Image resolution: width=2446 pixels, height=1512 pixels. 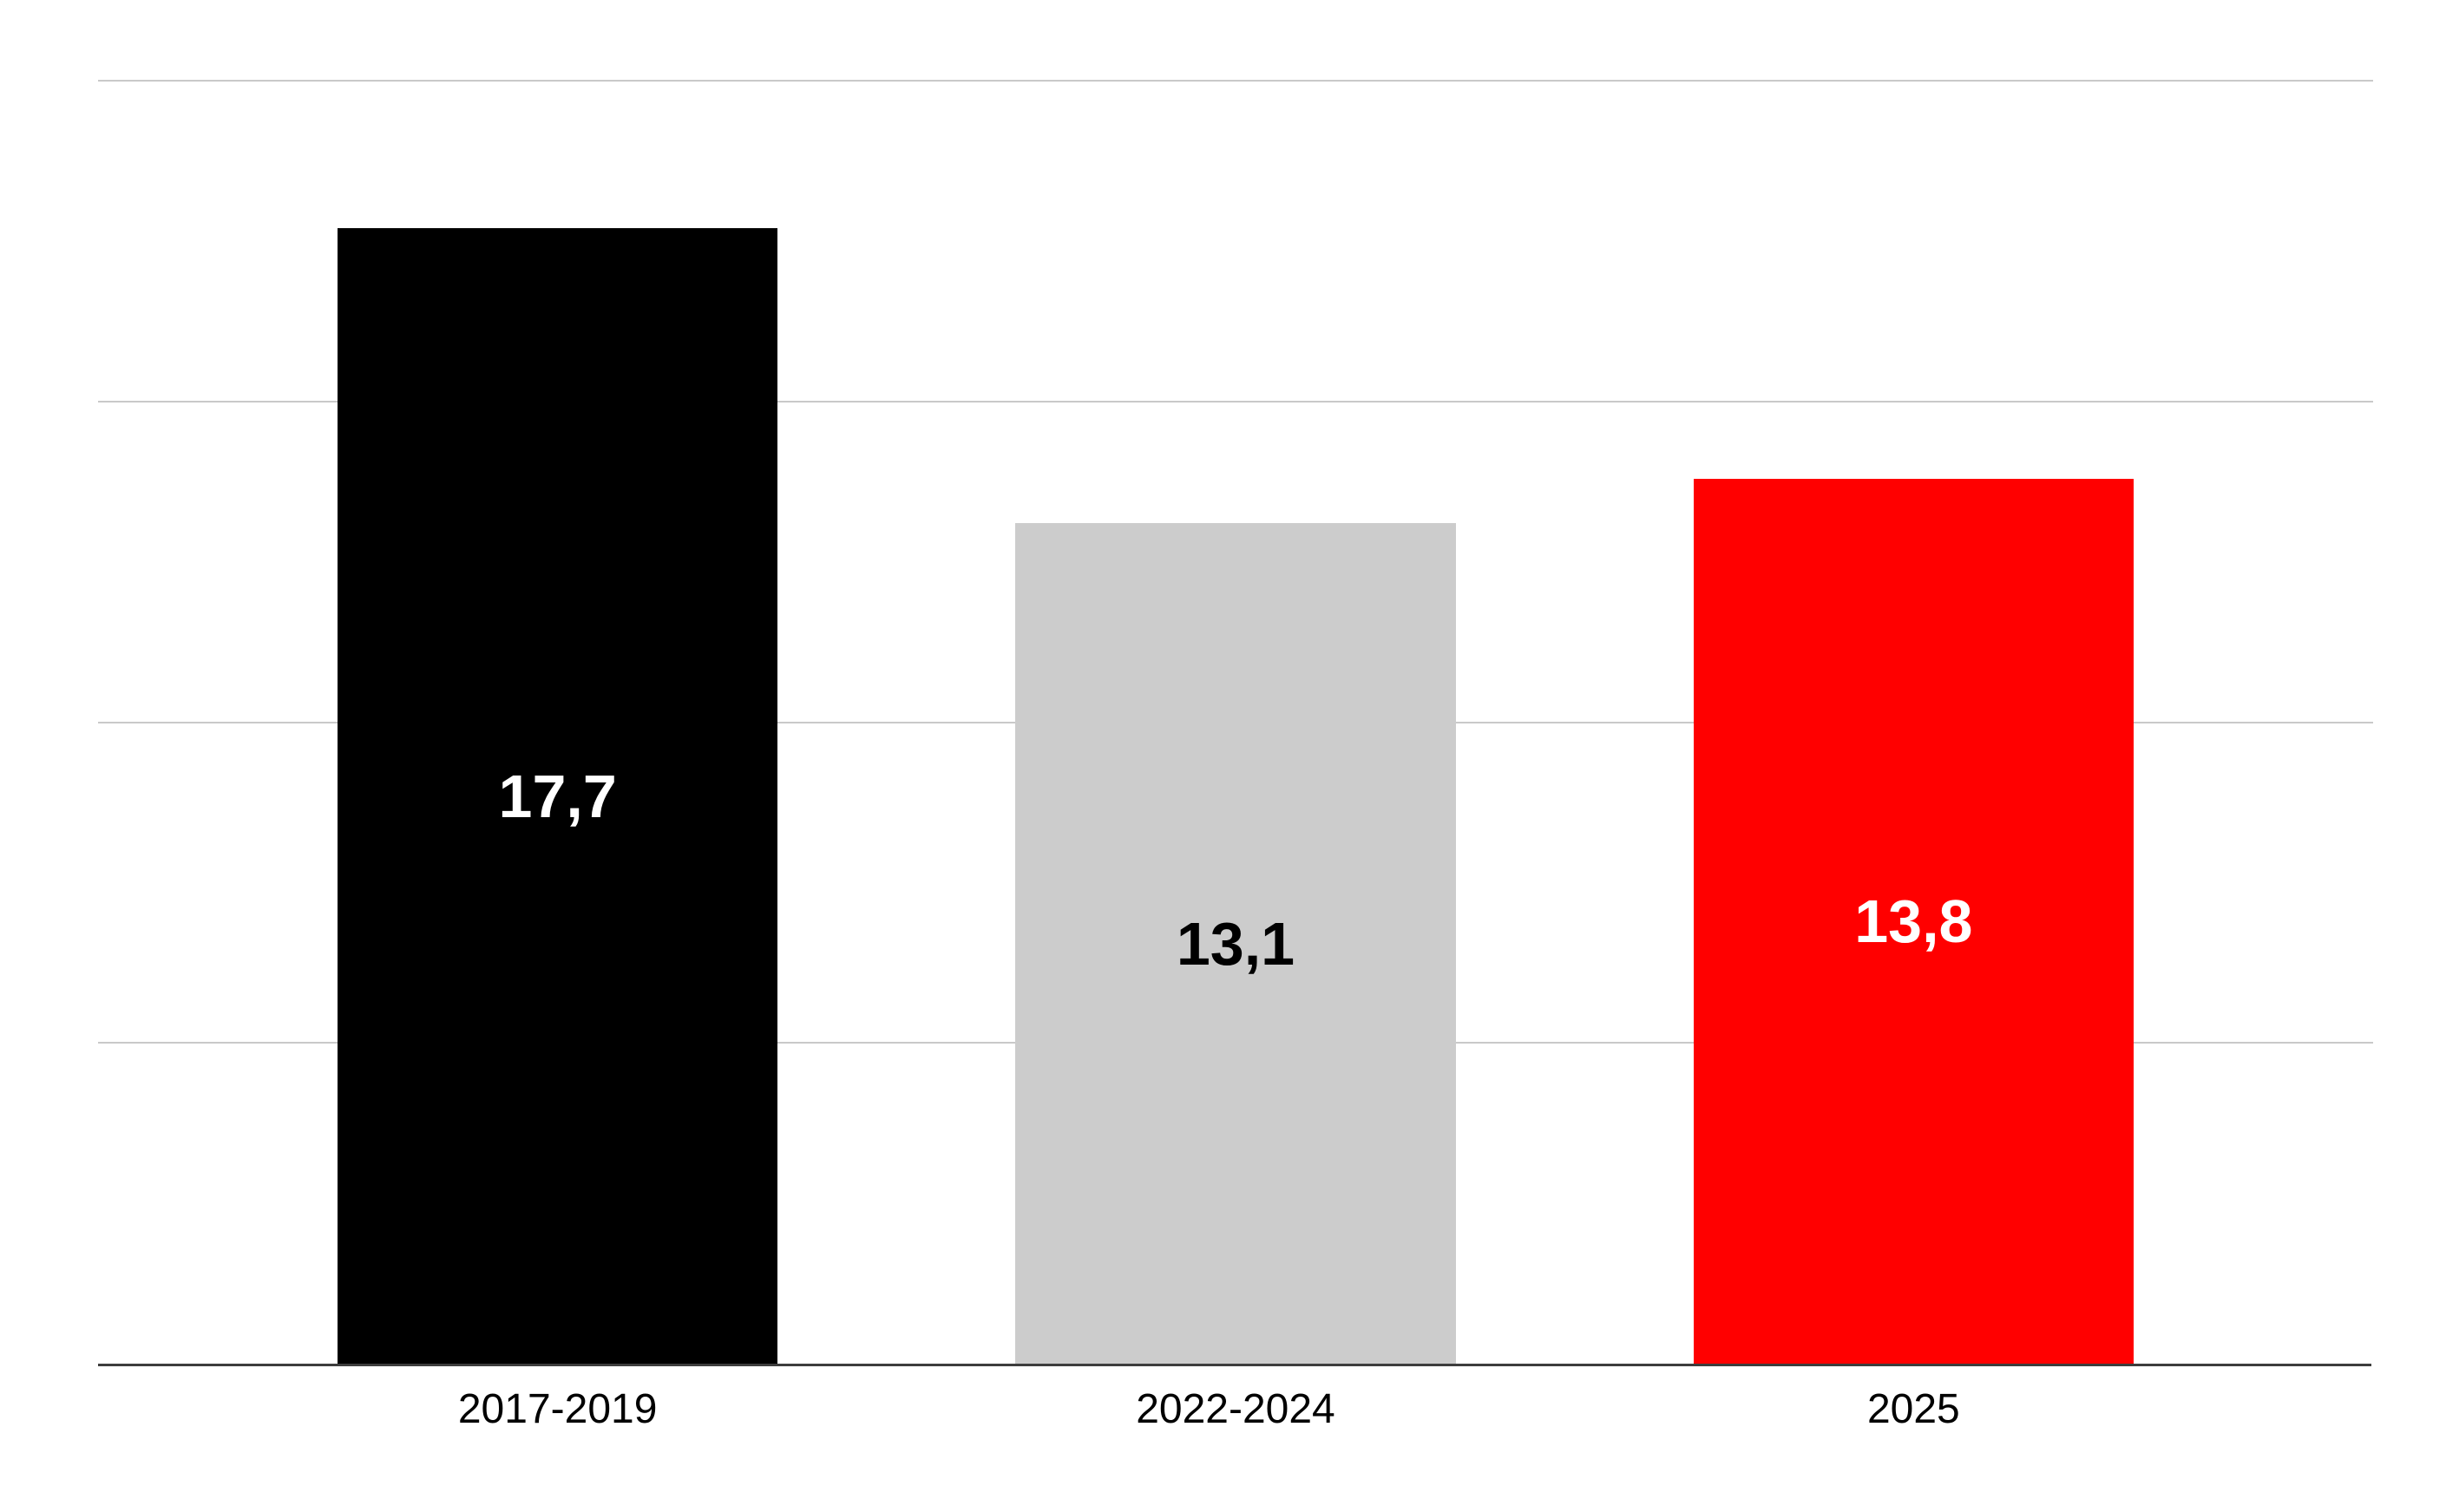 I want to click on x-axis-label: 2022-2024, so click(x=1235, y=1409).